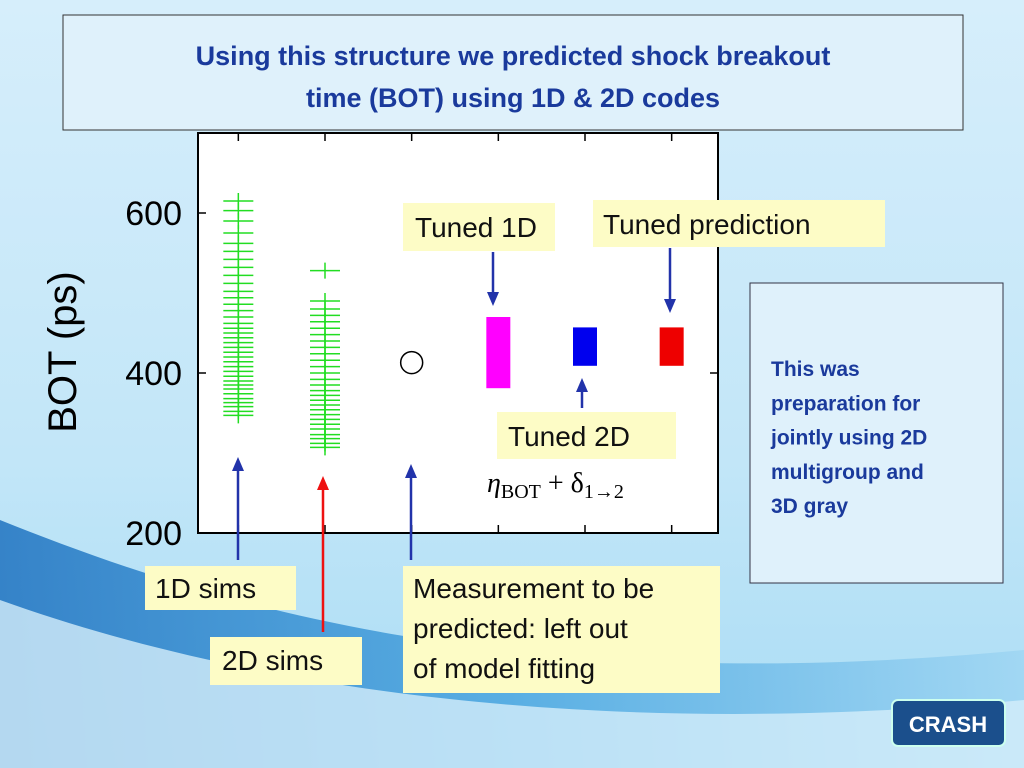  I want to click on note-text: 3D gray, so click(809, 506).